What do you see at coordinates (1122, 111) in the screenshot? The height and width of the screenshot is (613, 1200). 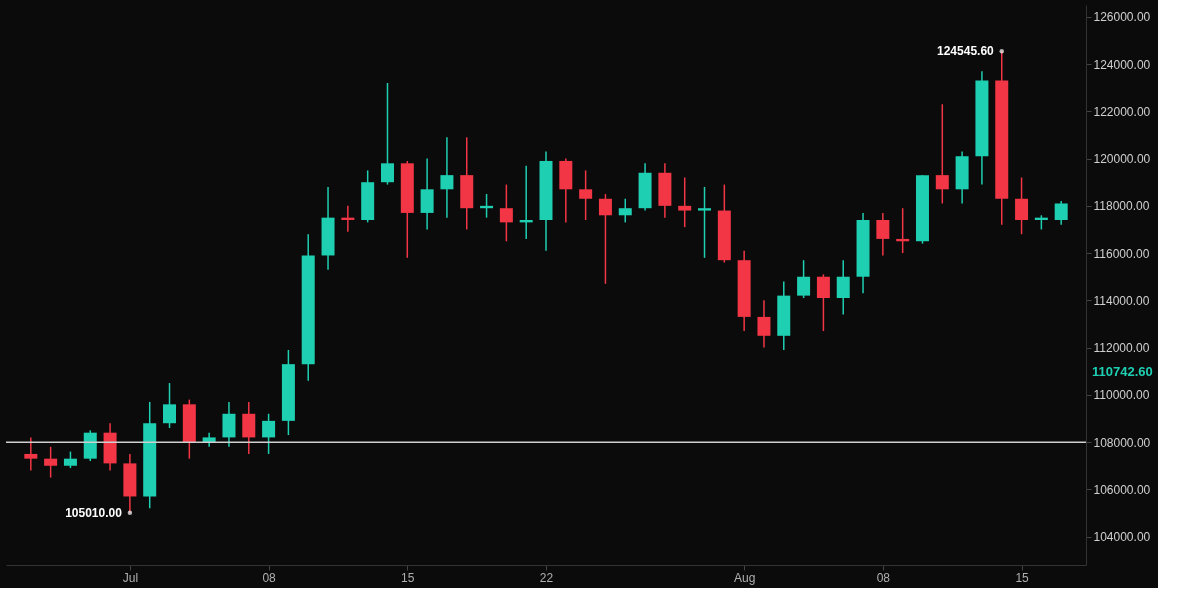 I see `y-tick-label: 122000.00` at bounding box center [1122, 111].